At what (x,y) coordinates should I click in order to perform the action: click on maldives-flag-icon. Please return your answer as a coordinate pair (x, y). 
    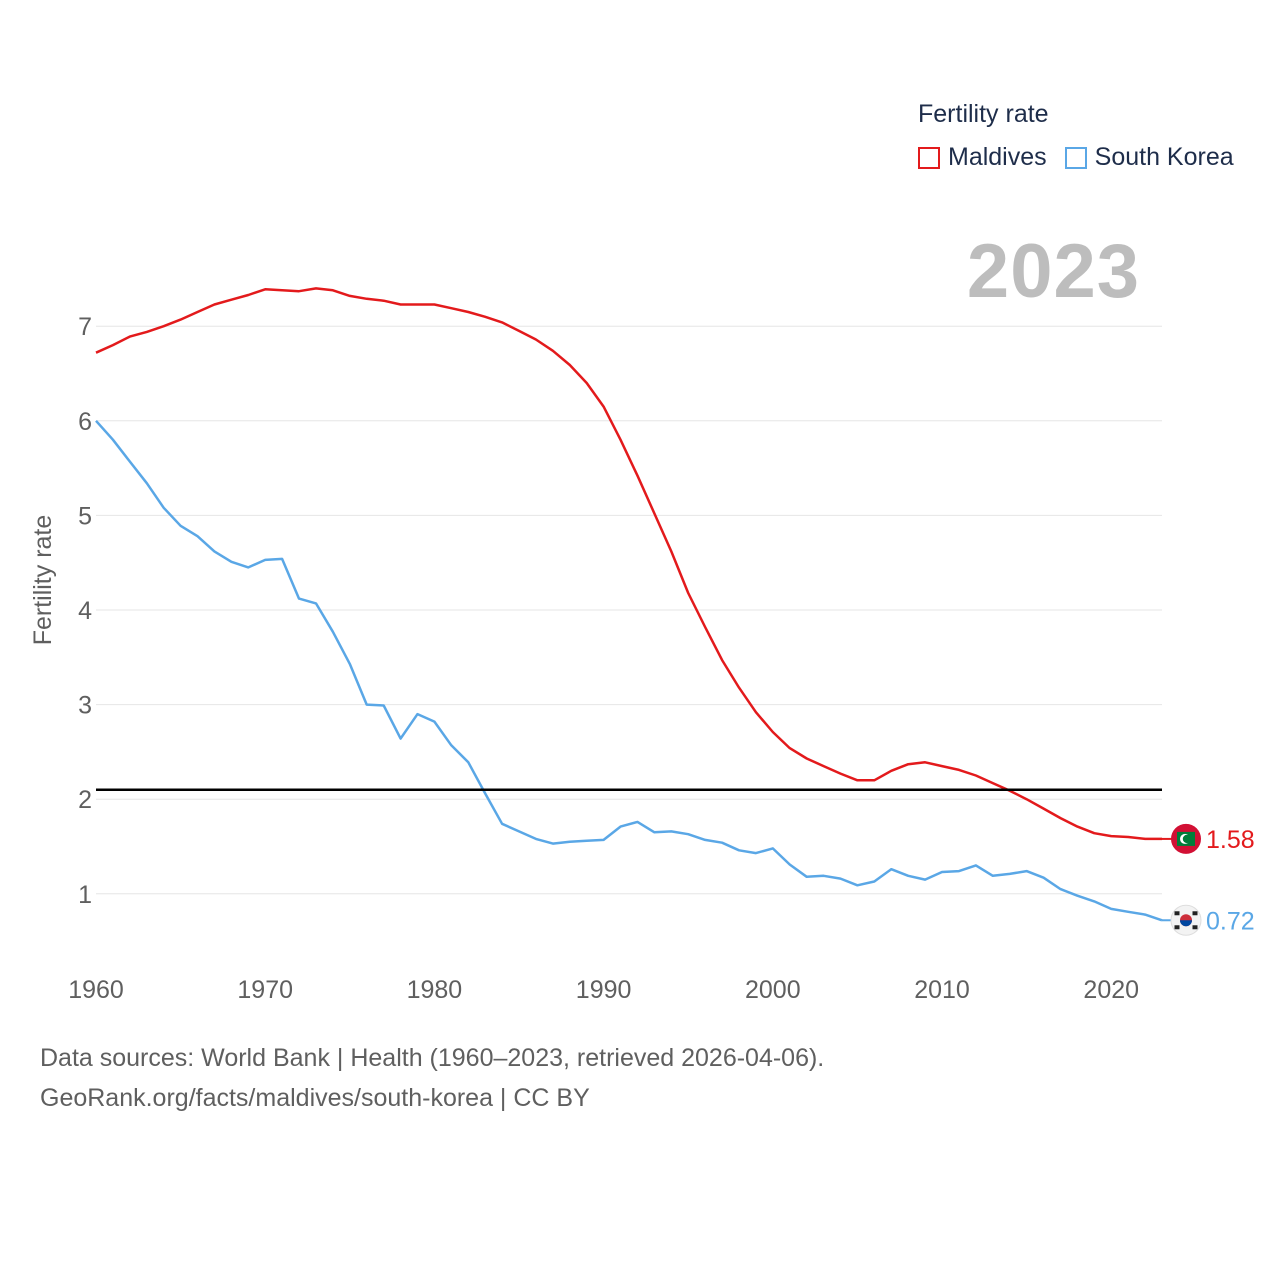
    Looking at the image, I should click on (1186, 838).